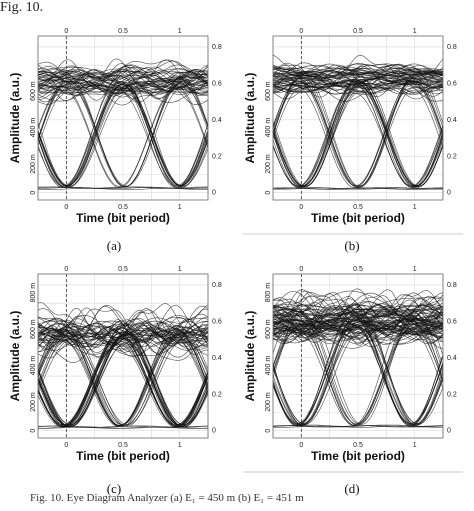 This screenshot has width=474, height=511. Describe the element at coordinates (180, 31) in the screenshot. I see `top-tick-label: 1` at that location.